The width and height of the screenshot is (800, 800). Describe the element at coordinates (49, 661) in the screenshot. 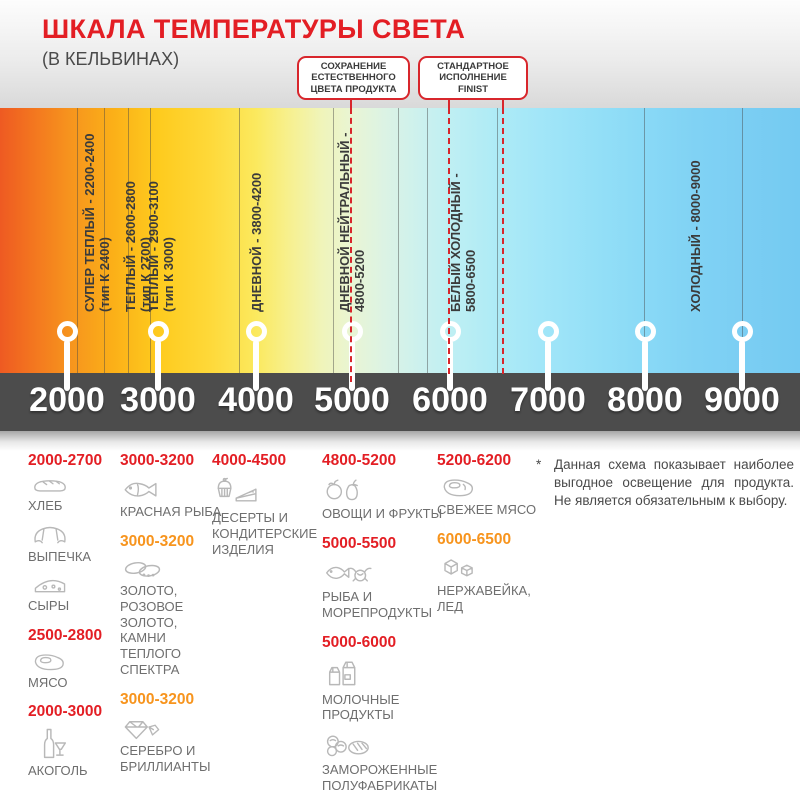

I see `meat-icon` at that location.